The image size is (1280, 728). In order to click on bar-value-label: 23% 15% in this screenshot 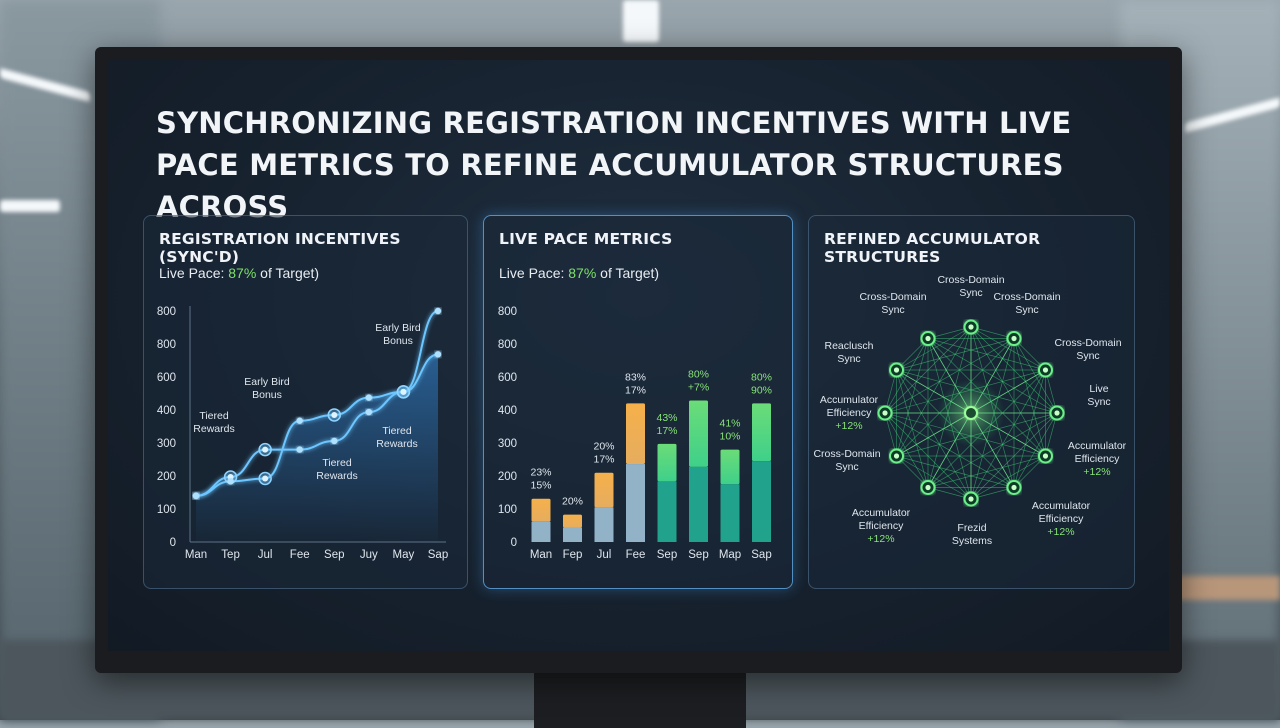, I will do `click(540, 479)`.